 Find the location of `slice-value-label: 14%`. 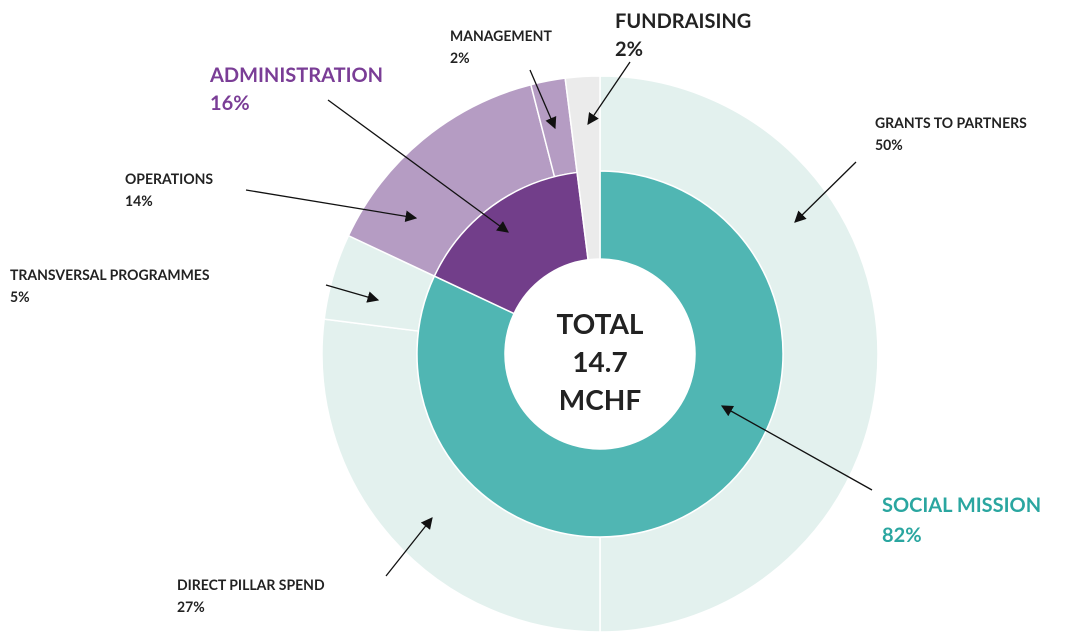

slice-value-label: 14% is located at coordinates (139, 200).